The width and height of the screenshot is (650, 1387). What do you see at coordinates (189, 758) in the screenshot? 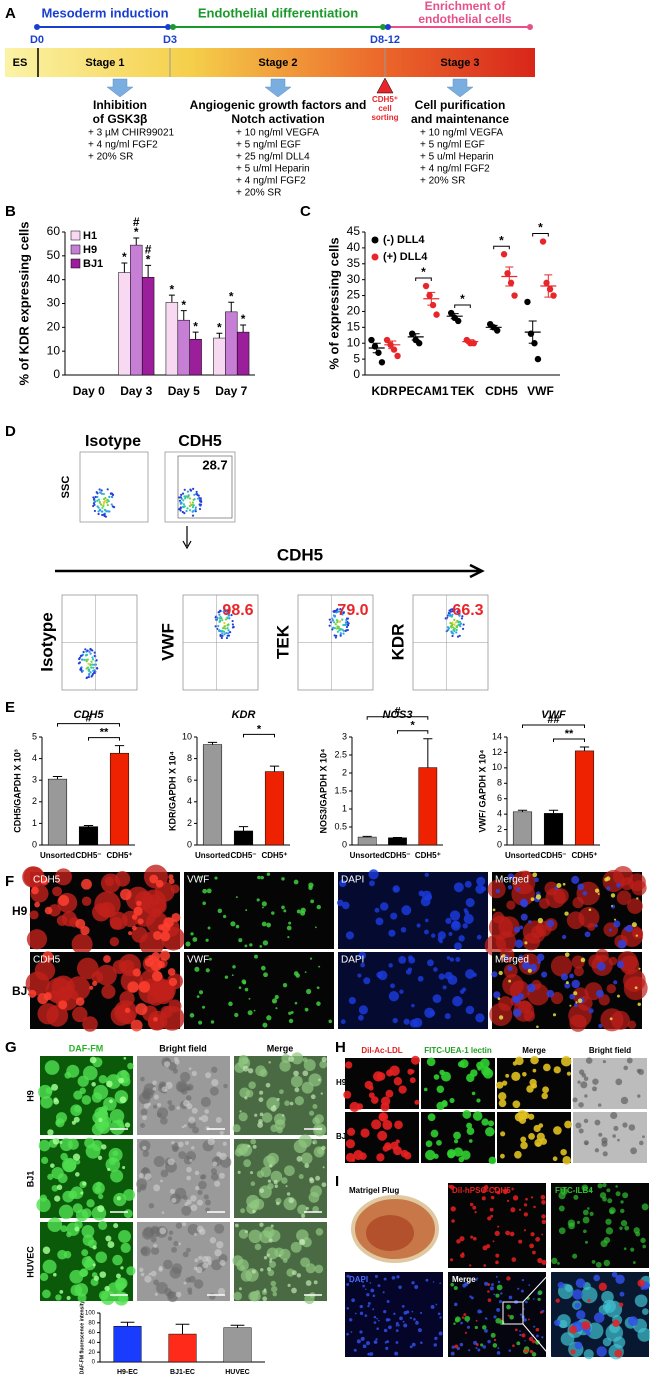
I see `y-tick-label: 8` at bounding box center [189, 758].